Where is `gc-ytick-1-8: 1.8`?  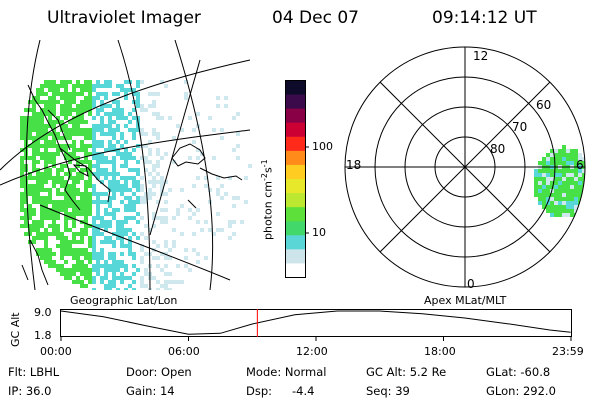
gc-ytick-1-8: 1.8 is located at coordinates (43, 335).